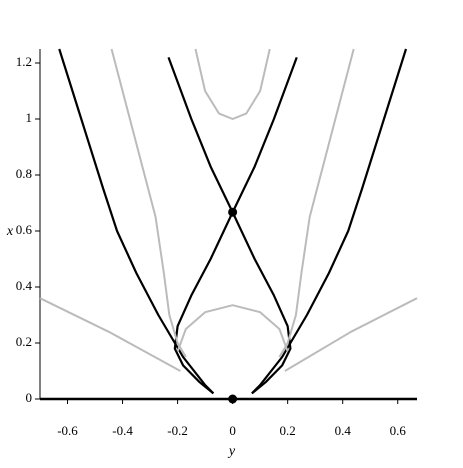 The width and height of the screenshot is (463, 468). I want to click on x-tick-label: 0.2, so click(288, 430).